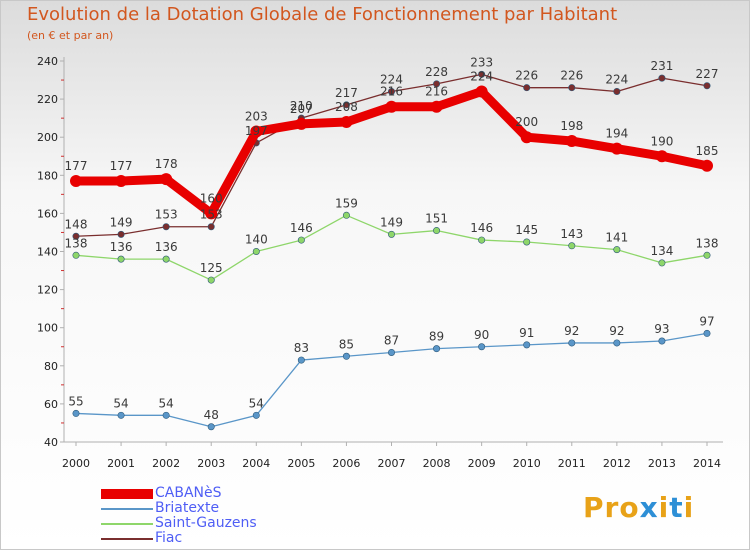  I want to click on x-tick-label: 2000, so click(76, 463).